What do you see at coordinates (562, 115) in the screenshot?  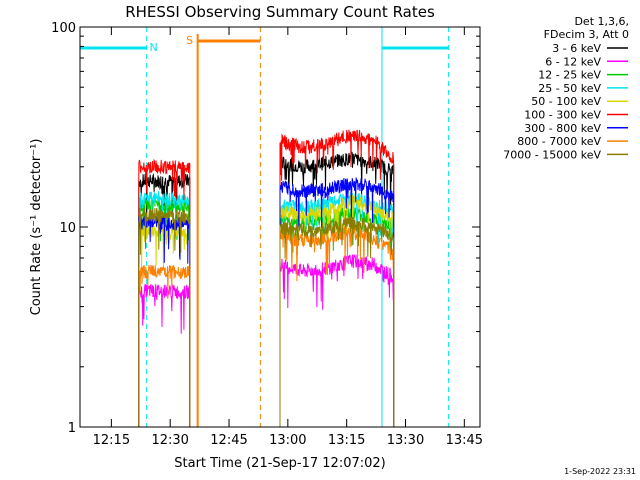 I see `legend-label-5: 100 - 300 keV` at bounding box center [562, 115].